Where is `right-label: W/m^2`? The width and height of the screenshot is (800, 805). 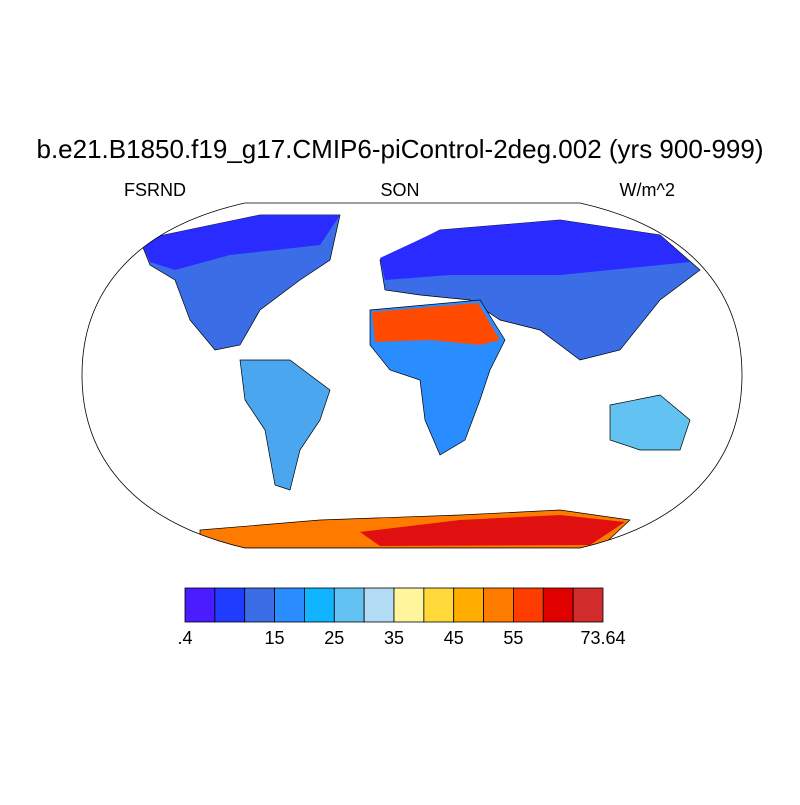
right-label: W/m^2 is located at coordinates (647, 190).